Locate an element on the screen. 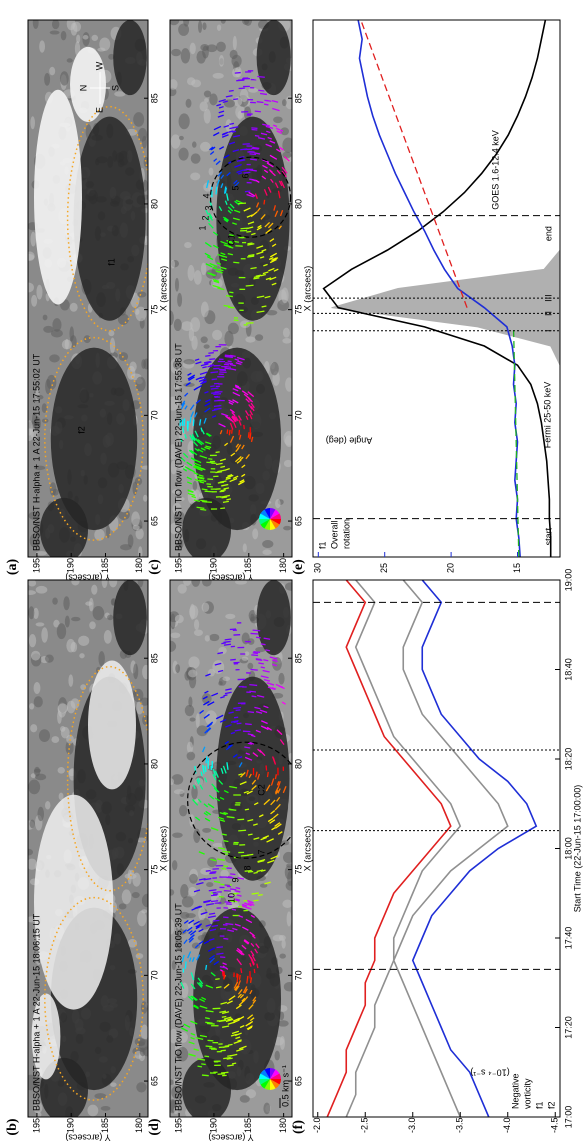  y-axis-label: Y (arcsecs) is located at coordinates (230, 1137).